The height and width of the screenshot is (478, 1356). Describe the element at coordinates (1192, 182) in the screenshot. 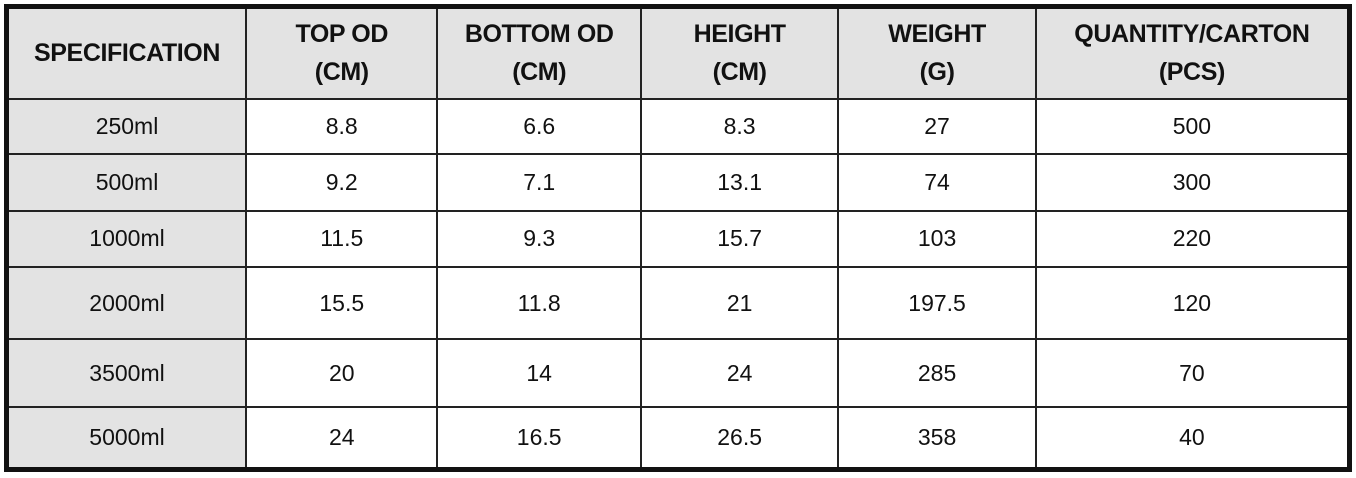

I see `value-cell: 300` at that location.